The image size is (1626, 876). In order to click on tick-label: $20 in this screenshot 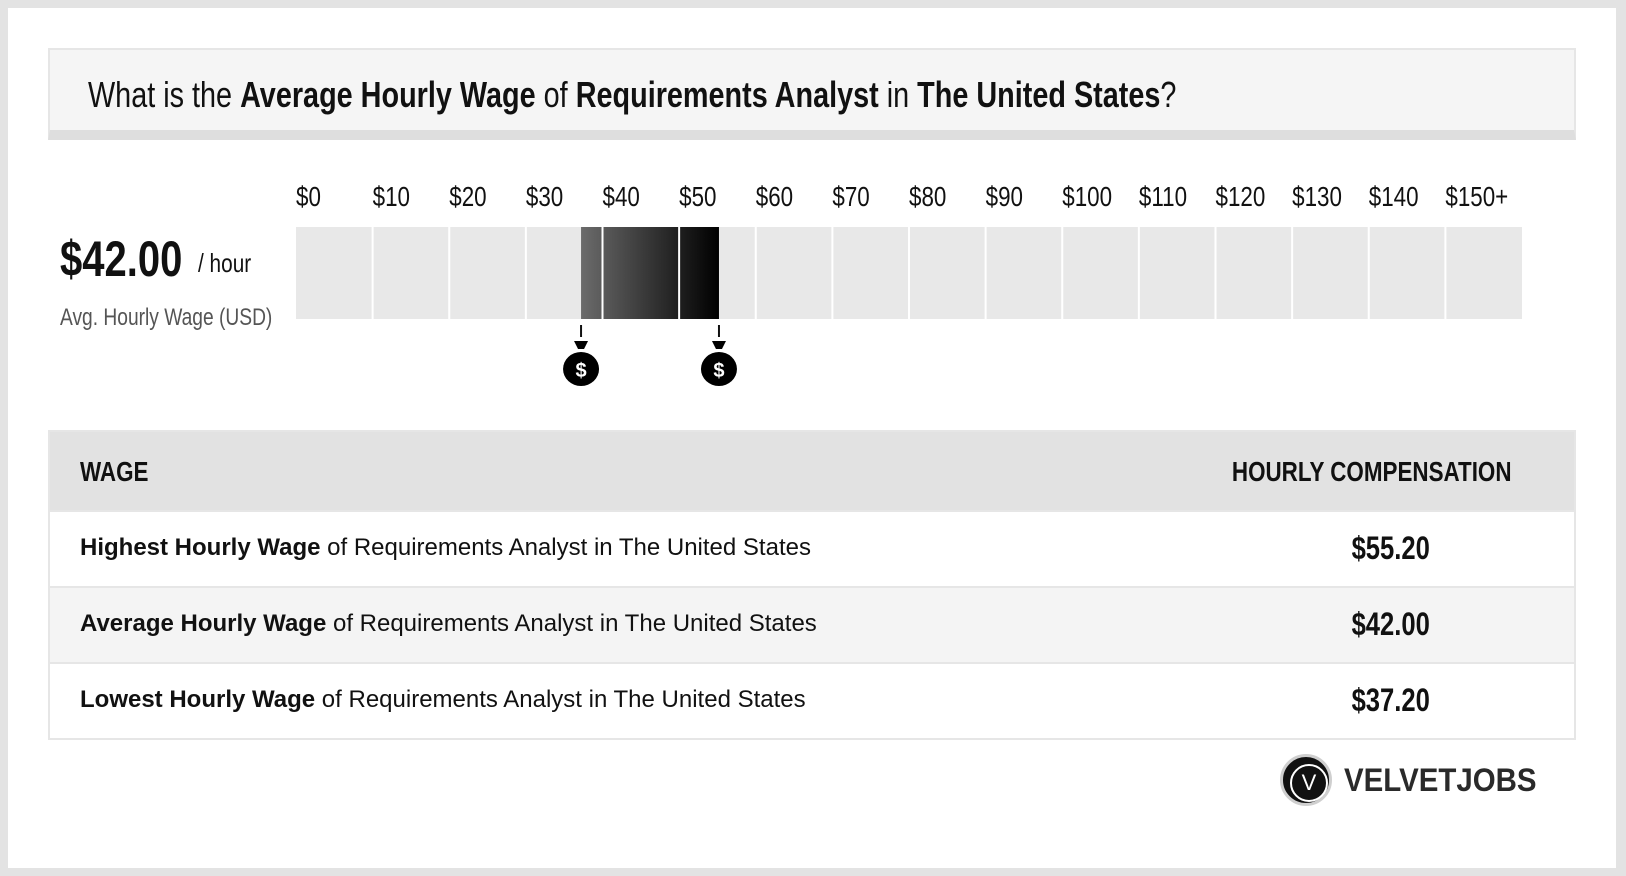, I will do `click(467, 197)`.